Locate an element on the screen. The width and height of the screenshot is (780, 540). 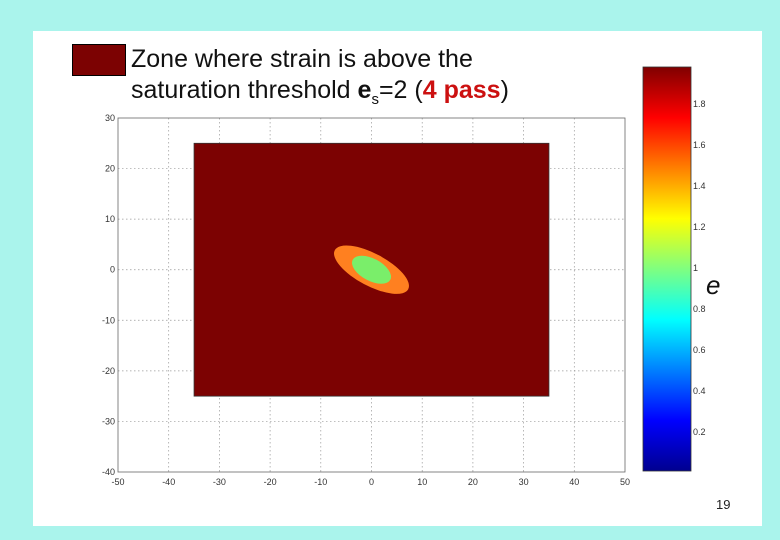
y-tick-label: -20 is located at coordinates (108, 371).